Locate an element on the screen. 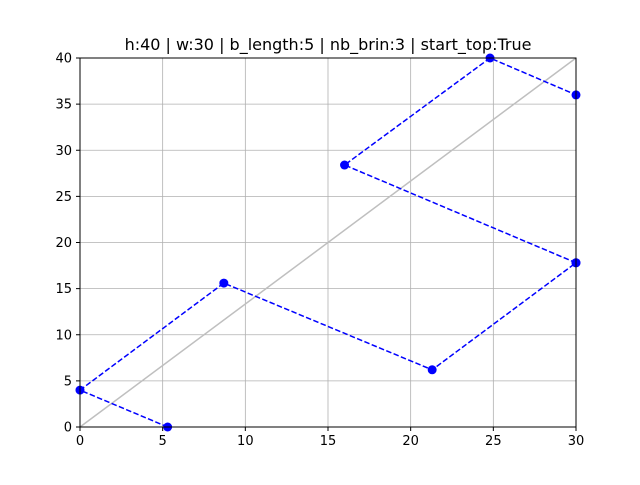  y-tick-label: 20 is located at coordinates (63, 243).